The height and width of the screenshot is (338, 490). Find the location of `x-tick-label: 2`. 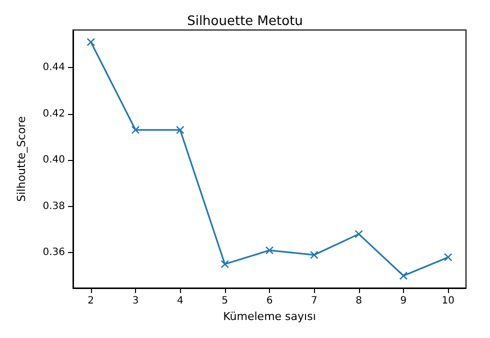

x-tick-label: 2 is located at coordinates (91, 301).